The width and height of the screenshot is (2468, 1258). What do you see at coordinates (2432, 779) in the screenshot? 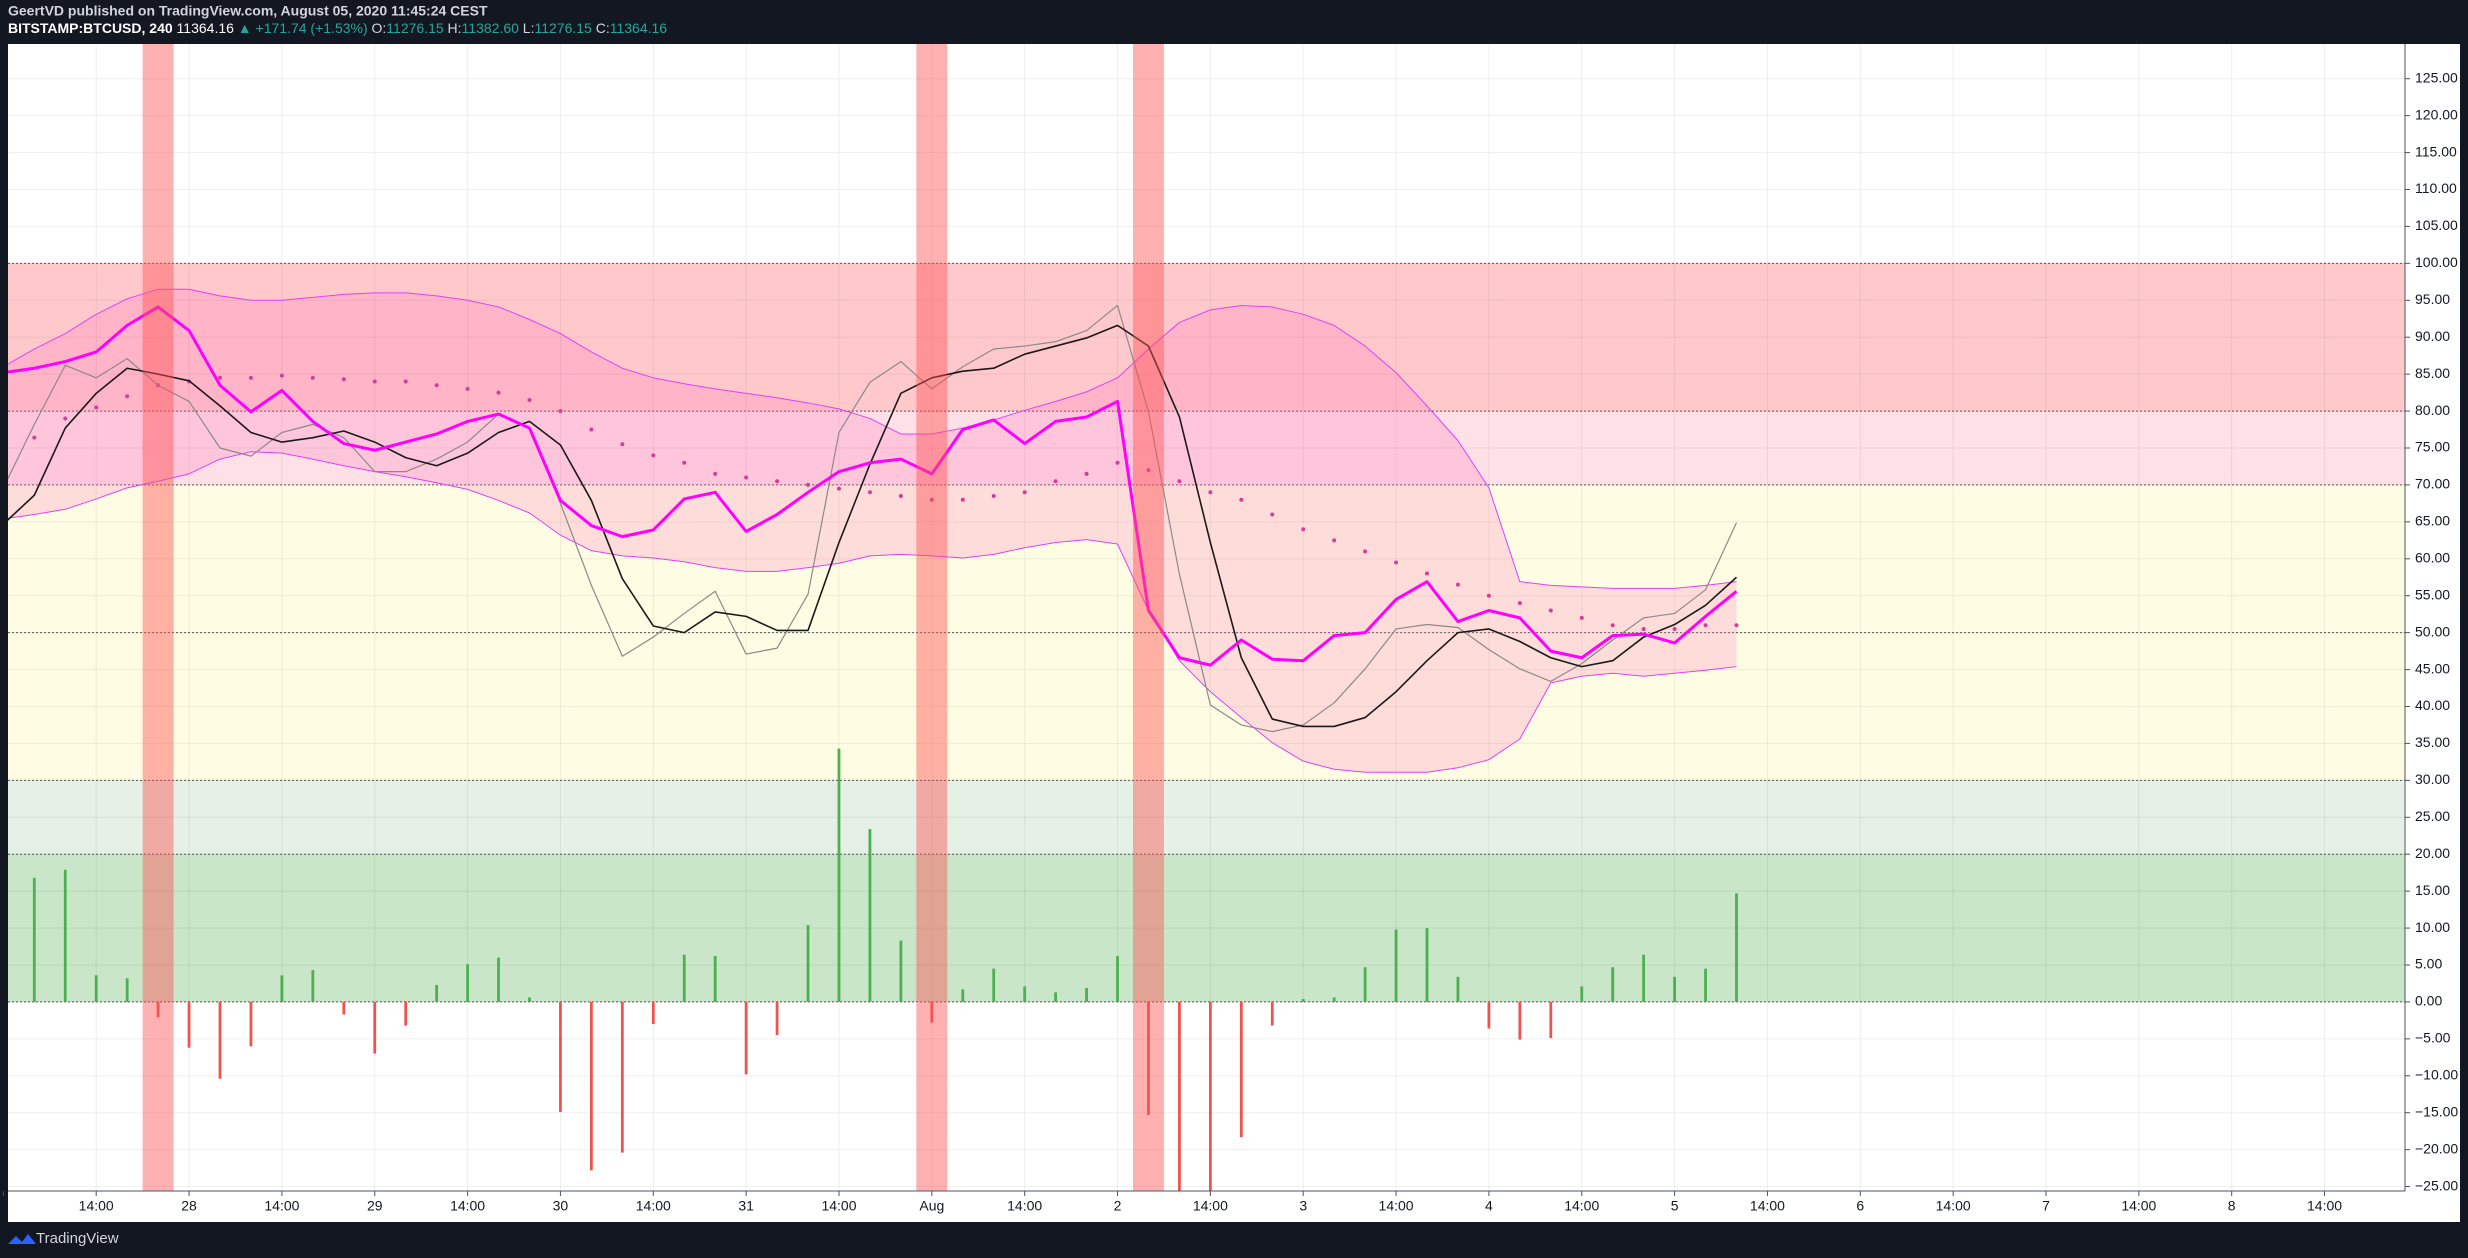
I see `y-tick-label: 30.00` at bounding box center [2432, 779].